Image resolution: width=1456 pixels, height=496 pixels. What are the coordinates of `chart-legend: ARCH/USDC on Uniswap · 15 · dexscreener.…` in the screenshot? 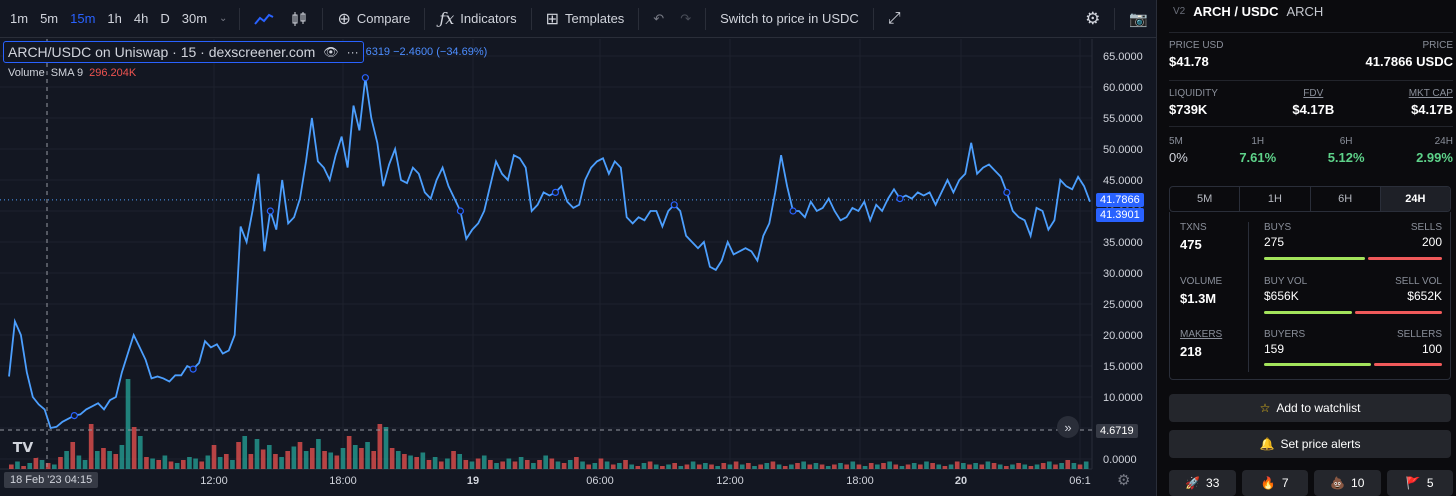 It's located at (245, 52).